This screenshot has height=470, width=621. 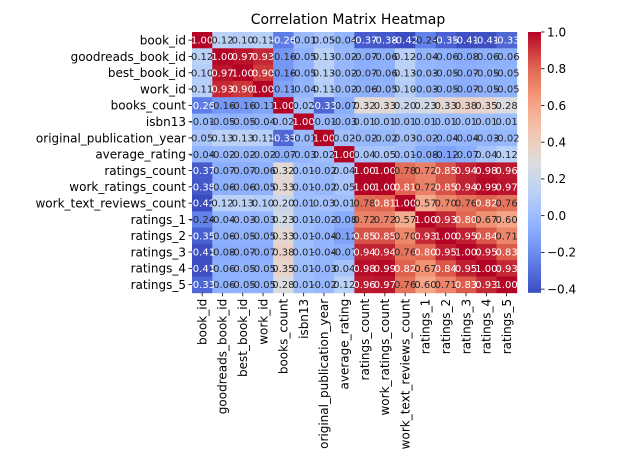 What do you see at coordinates (344, 106) in the screenshot?
I see `cell-annotation-4-7: -0.07` at bounding box center [344, 106].